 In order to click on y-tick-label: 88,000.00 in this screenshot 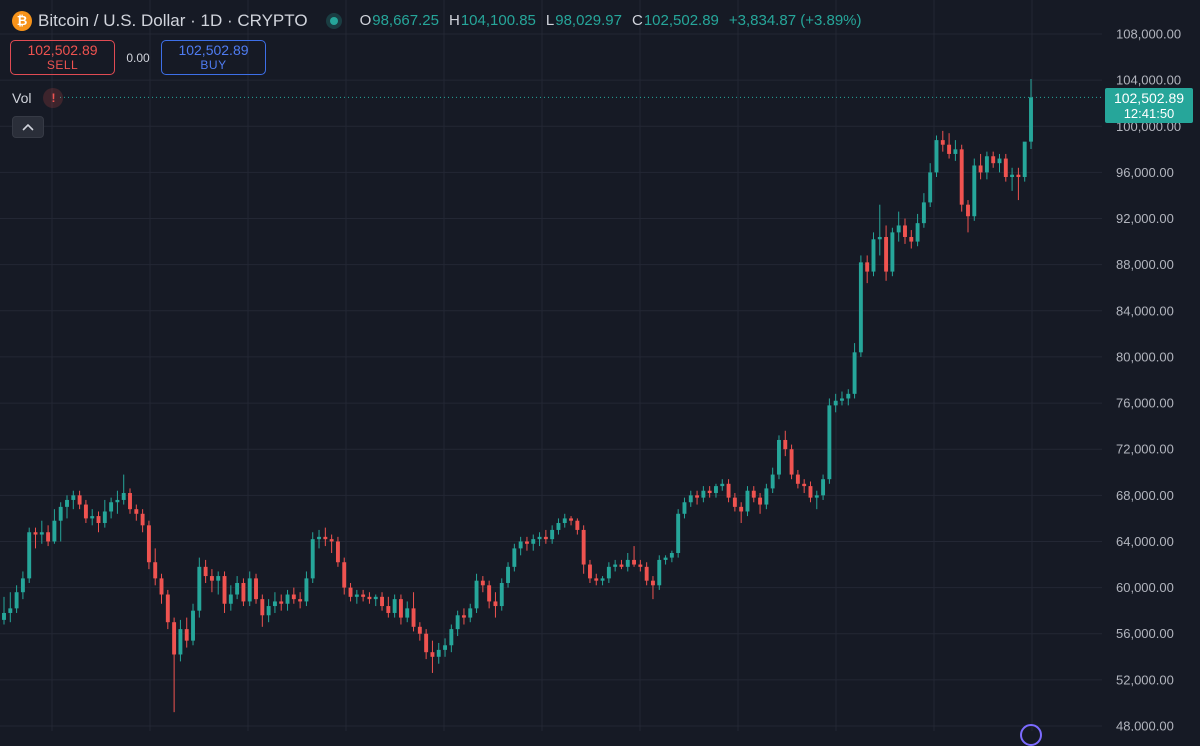, I will do `click(1145, 264)`.